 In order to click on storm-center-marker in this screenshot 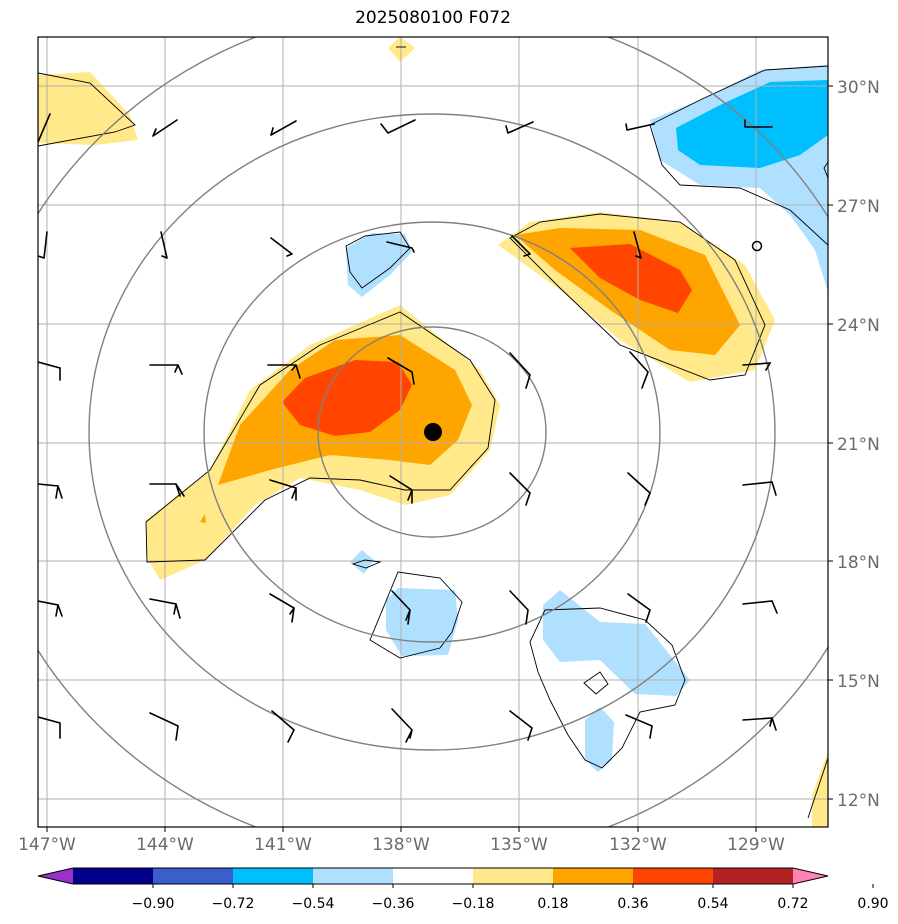, I will do `click(433, 432)`.